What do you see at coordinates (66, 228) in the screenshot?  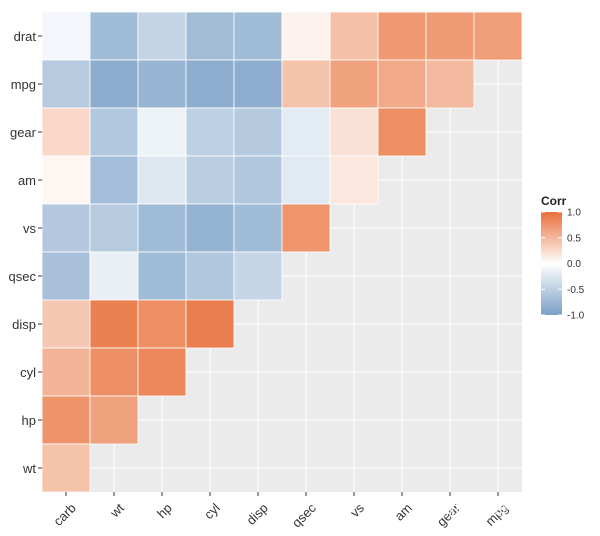 I see `heatmap-tile-vs-carb` at bounding box center [66, 228].